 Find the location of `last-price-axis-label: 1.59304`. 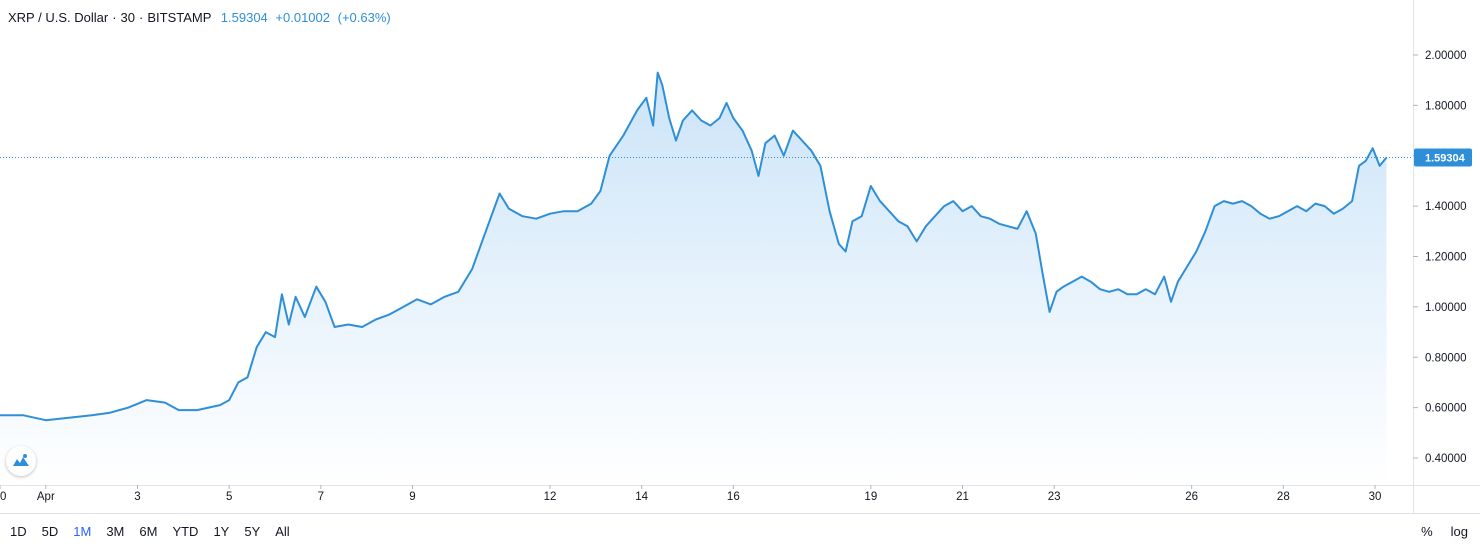

last-price-axis-label: 1.59304 is located at coordinates (1443, 157).